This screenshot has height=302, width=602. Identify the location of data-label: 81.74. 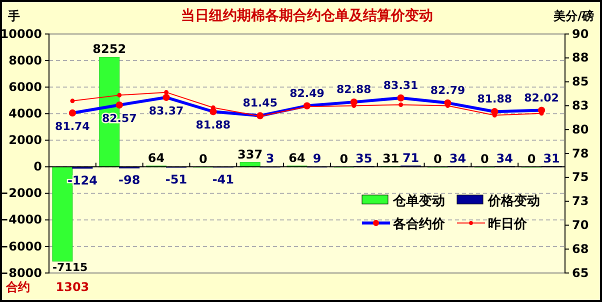
(72, 126).